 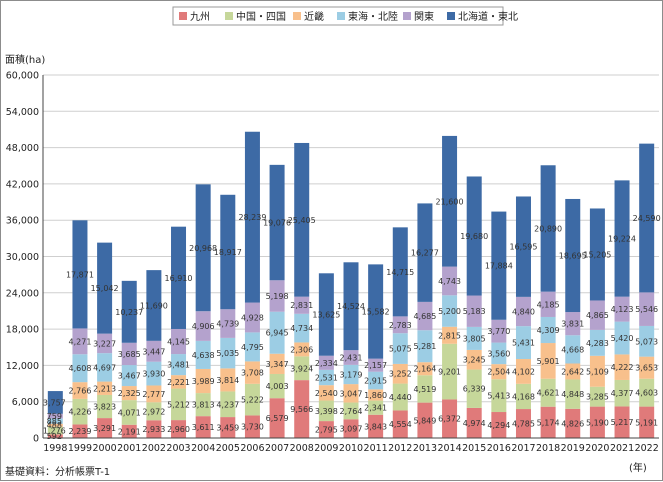 What do you see at coordinates (252, 400) in the screenshot?
I see `data-label: 5,222` at bounding box center [252, 400].